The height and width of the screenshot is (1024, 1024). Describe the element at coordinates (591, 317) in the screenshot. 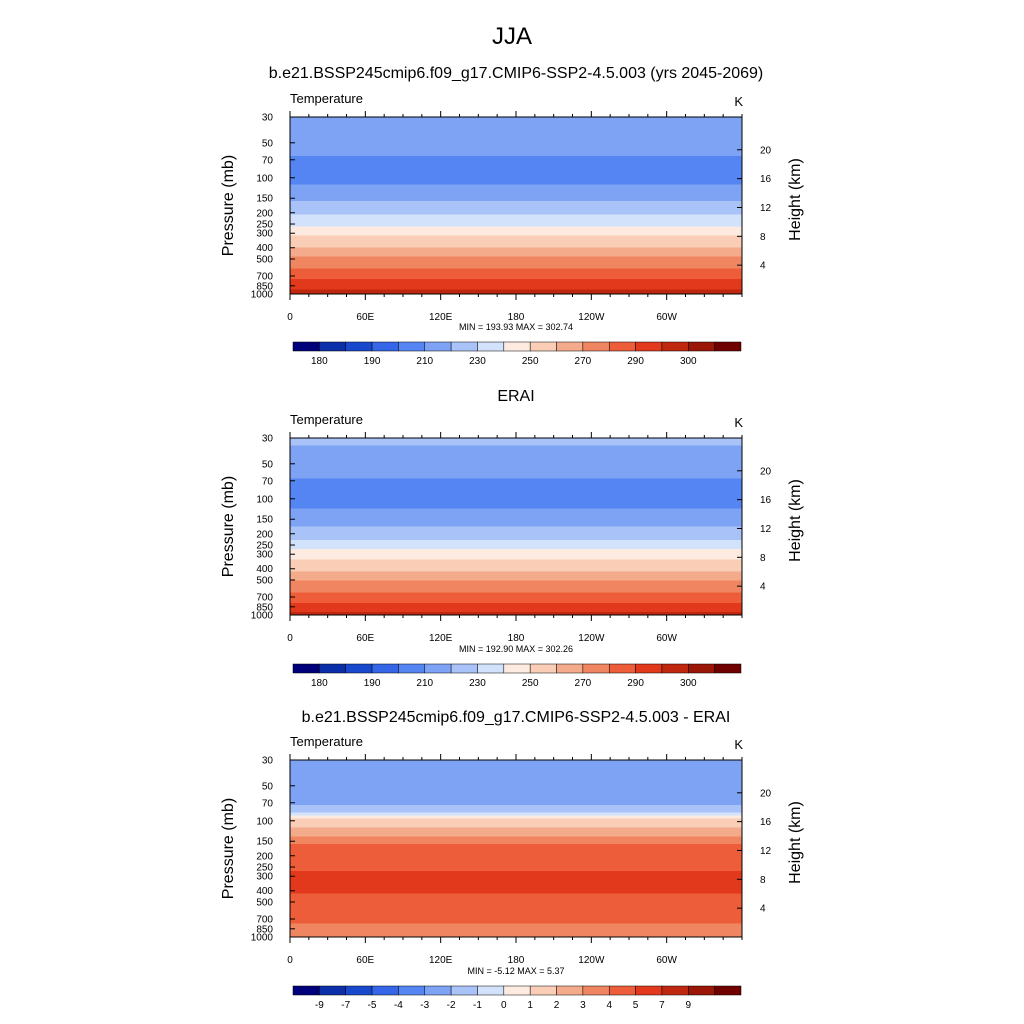

I see `x-tick-label: 120W` at that location.